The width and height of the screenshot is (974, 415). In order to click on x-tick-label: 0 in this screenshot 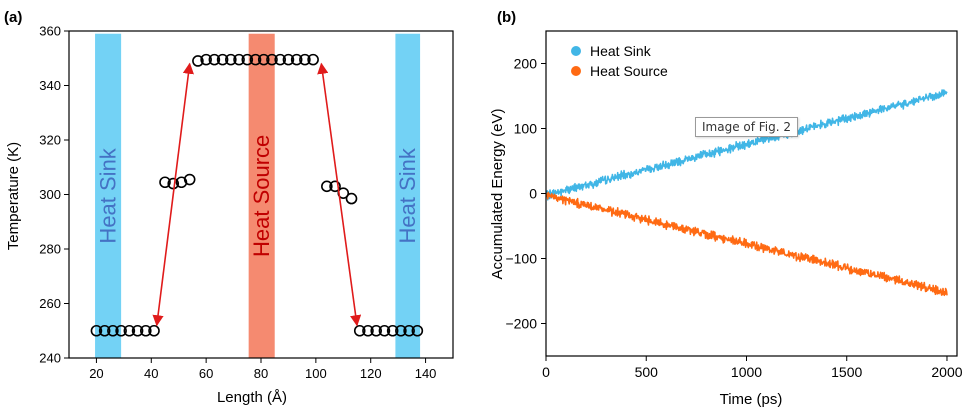, I will do `click(546, 372)`.